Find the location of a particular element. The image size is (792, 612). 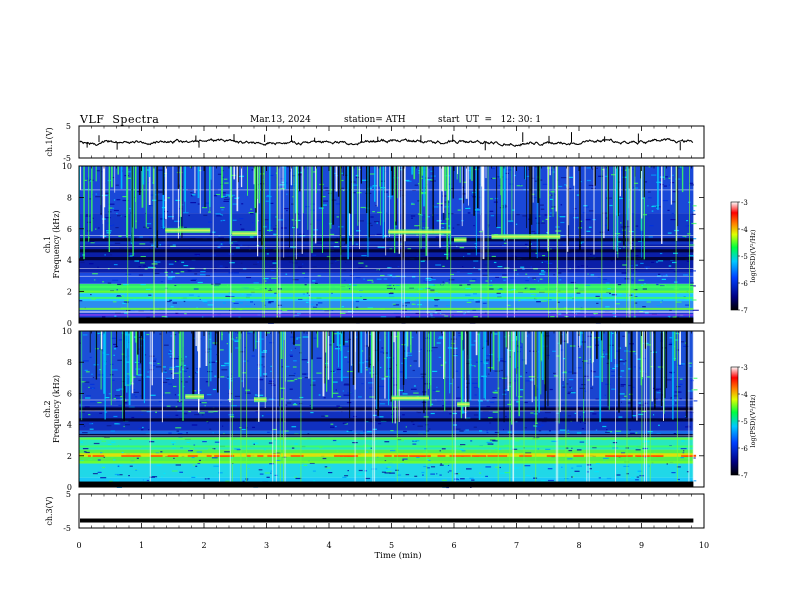

ch2-colorbar-label: log(PSD)(V²/Hz) is located at coordinates (753, 420).